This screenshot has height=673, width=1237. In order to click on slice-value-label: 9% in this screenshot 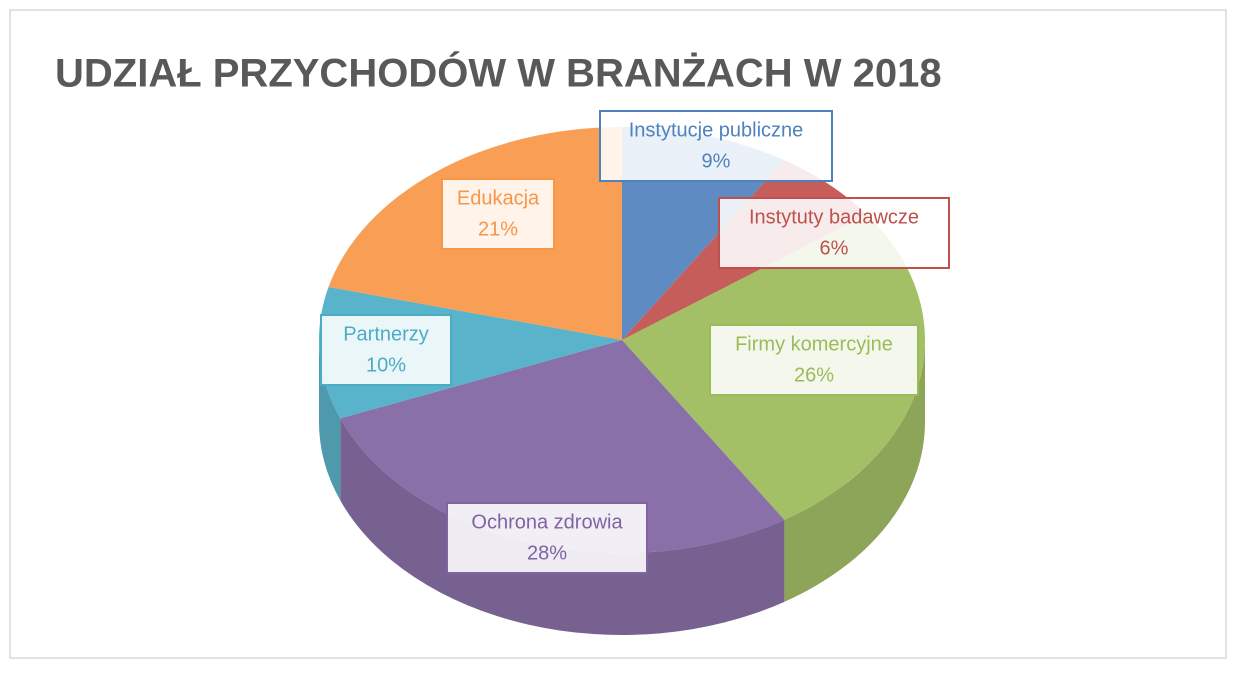, I will do `click(716, 161)`.